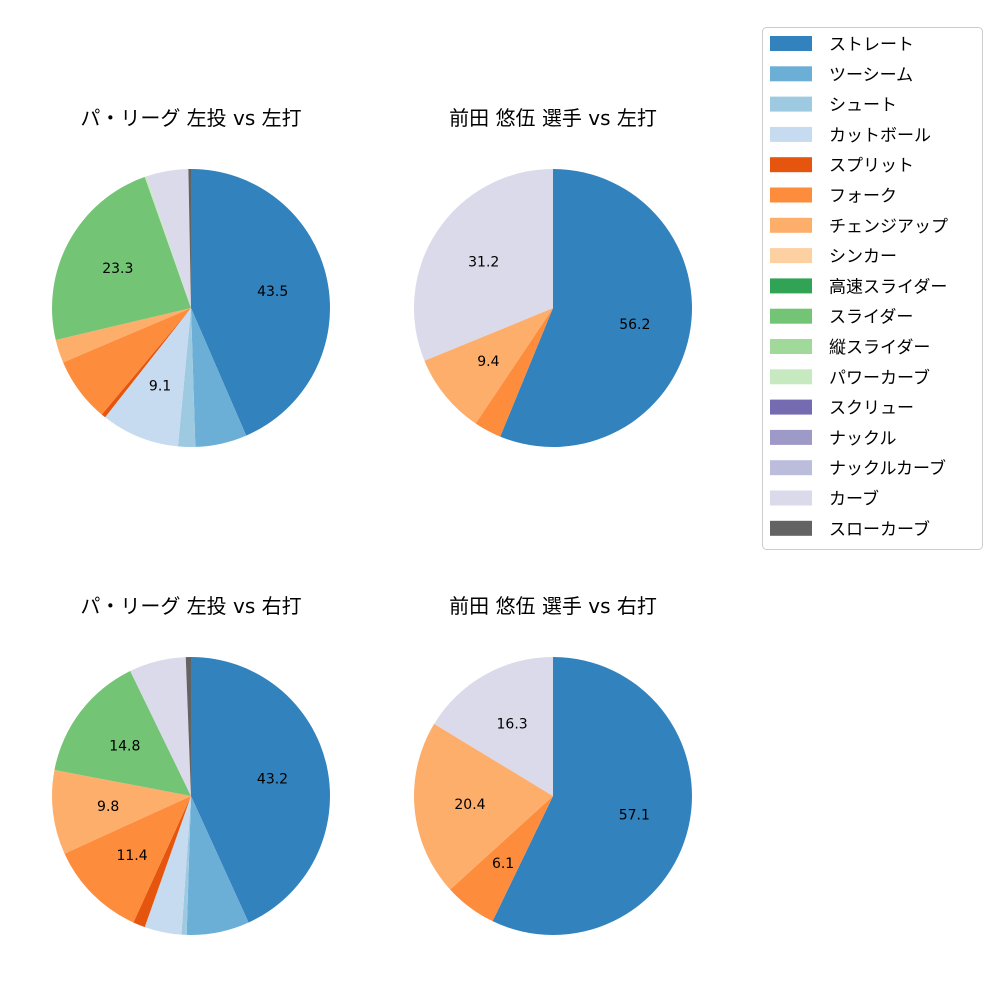 The image size is (1000, 1000). Describe the element at coordinates (871, 45) in the screenshot. I see `legend-item-label: ストレート` at that location.